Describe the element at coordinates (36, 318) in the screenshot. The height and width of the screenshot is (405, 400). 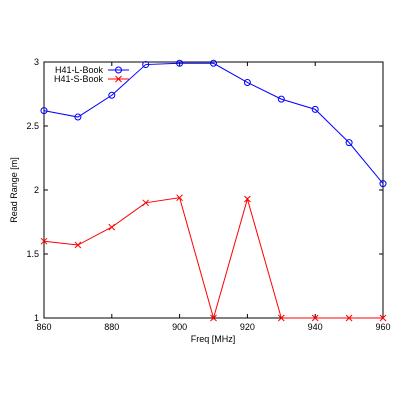
I see `y-tick-label: 1` at that location.